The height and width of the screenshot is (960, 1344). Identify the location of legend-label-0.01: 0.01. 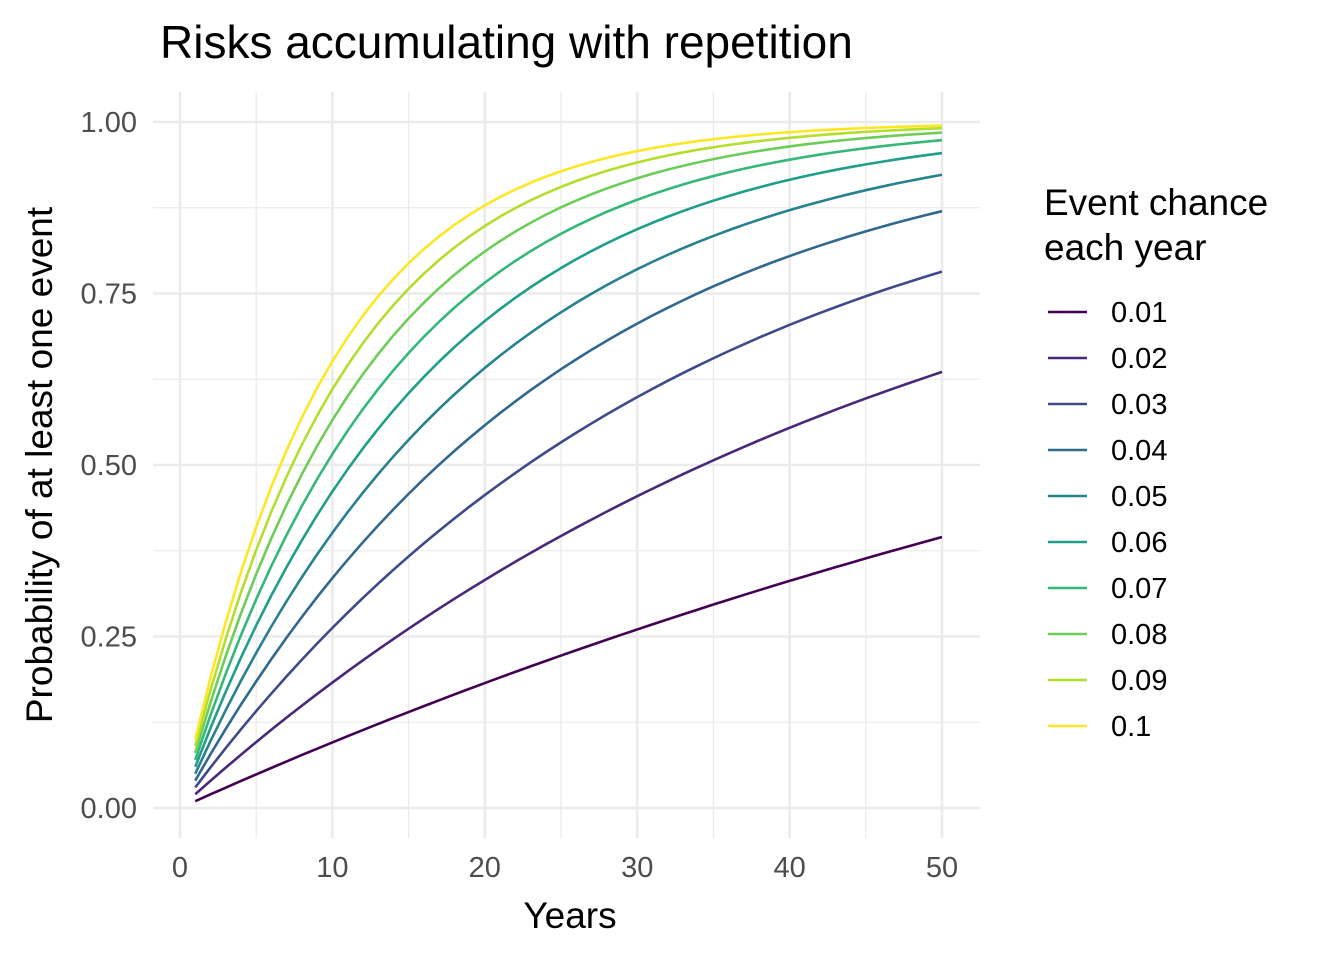
(1139, 313).